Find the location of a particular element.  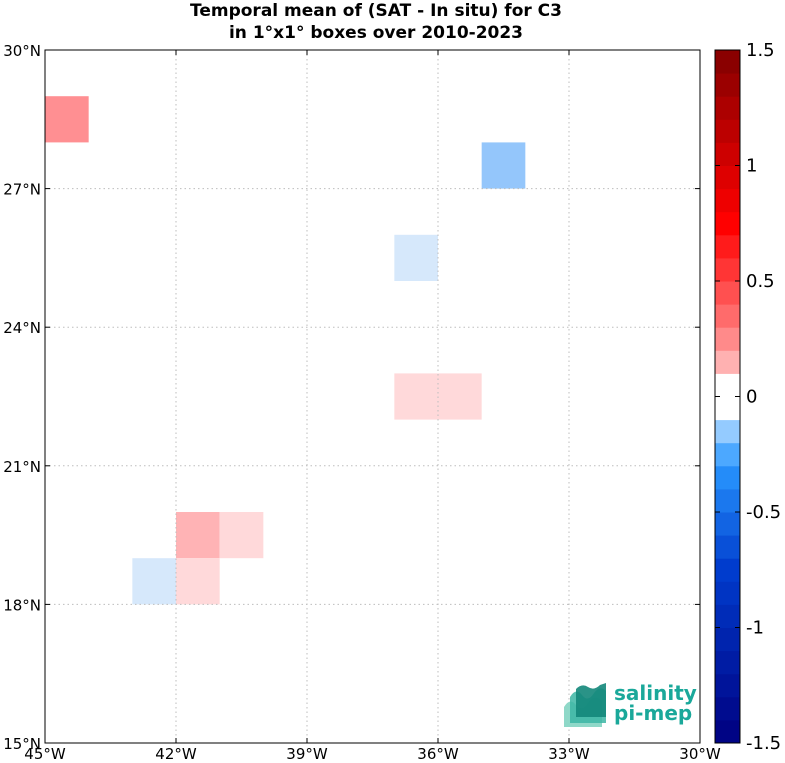

logo-text-line-2: pi-mep is located at coordinates (653, 713).